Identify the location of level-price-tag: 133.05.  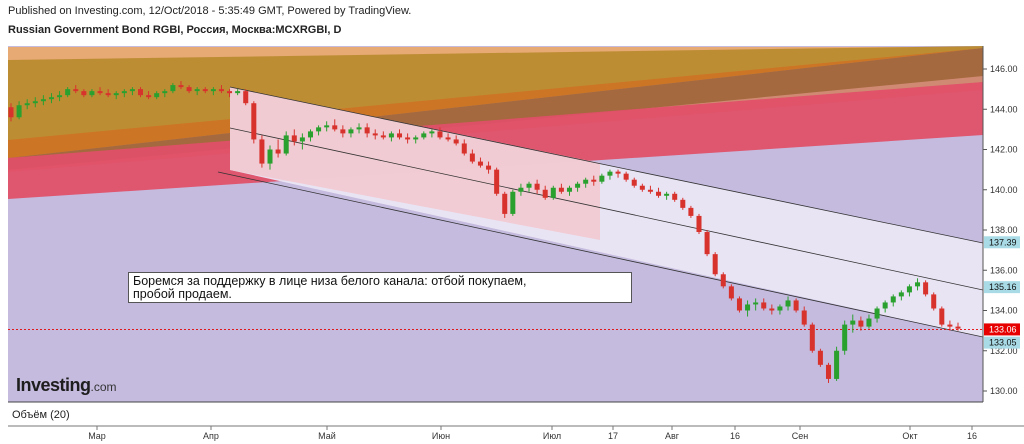
(1002, 342).